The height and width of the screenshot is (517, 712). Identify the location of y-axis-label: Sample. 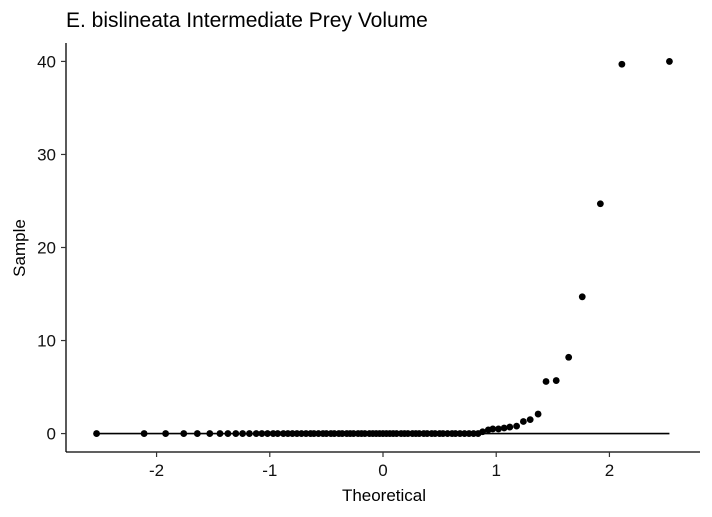
(19, 248).